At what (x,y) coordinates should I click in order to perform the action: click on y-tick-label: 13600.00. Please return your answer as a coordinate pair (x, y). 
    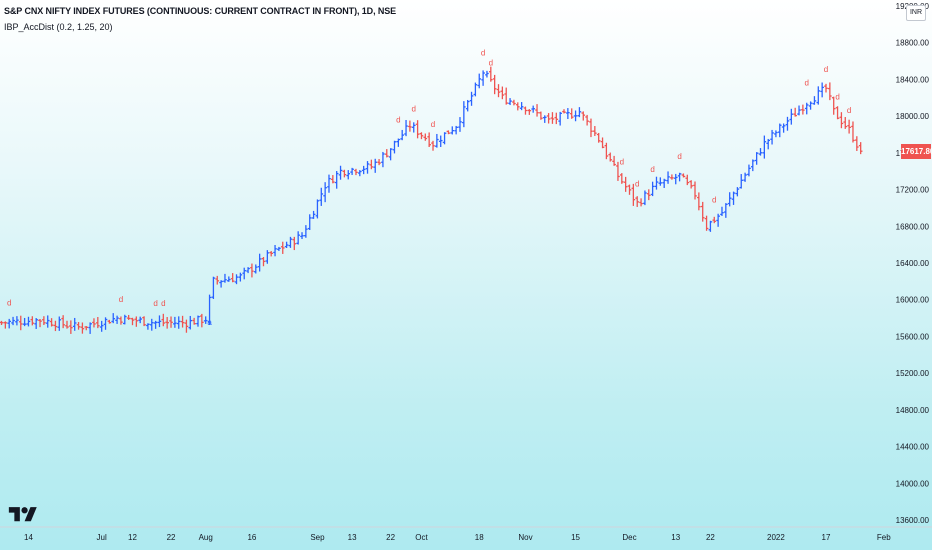
    Looking at the image, I should click on (913, 520).